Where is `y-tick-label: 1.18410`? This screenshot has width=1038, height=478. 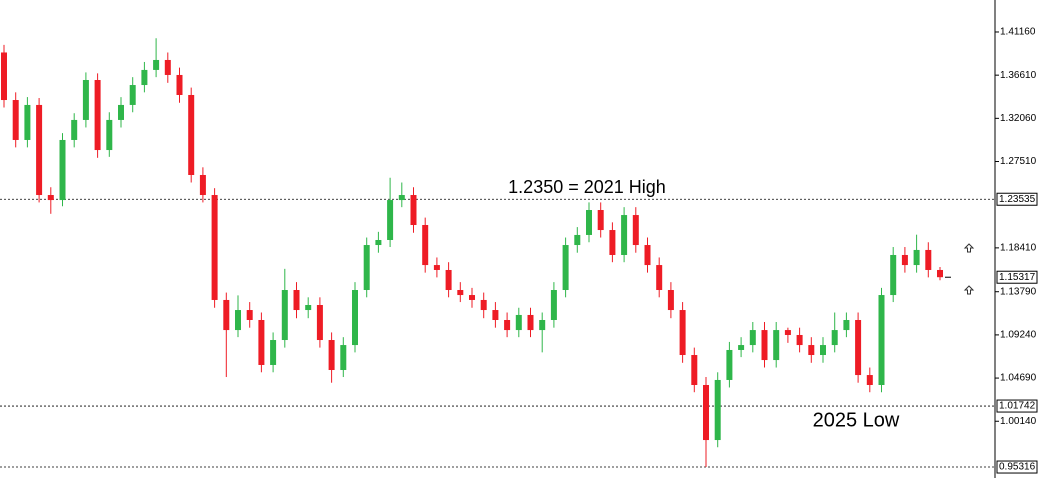
y-tick-label: 1.18410 is located at coordinates (1018, 248).